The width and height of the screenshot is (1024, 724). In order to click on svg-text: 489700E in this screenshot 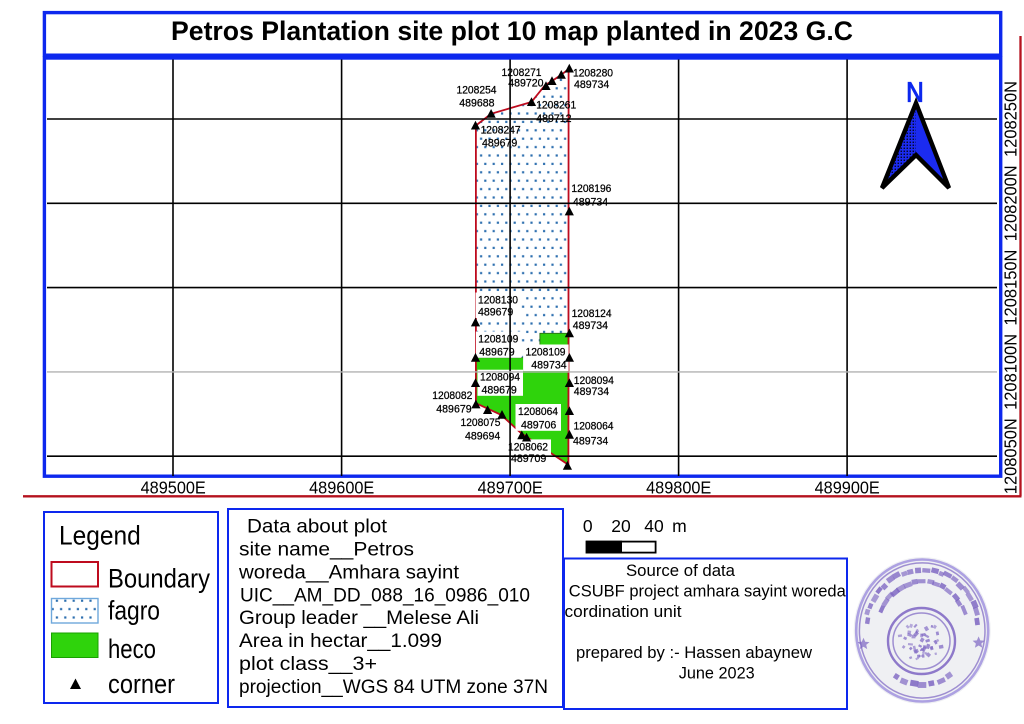, I will do `click(510, 488)`.